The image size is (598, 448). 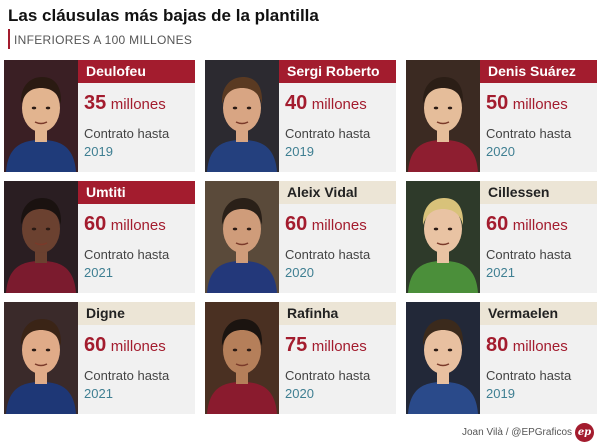 I want to click on player-name: Digne, so click(x=136, y=313).